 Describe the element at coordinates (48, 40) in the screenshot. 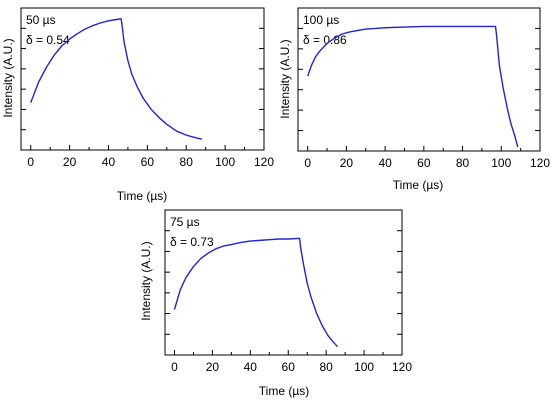

I see `duty-cycle-annotation: δ = 0.54` at that location.